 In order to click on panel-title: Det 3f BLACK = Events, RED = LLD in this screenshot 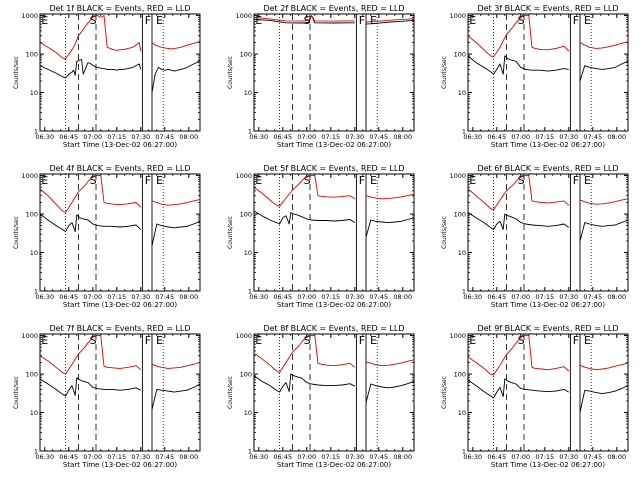, I will do `click(547, 8)`.